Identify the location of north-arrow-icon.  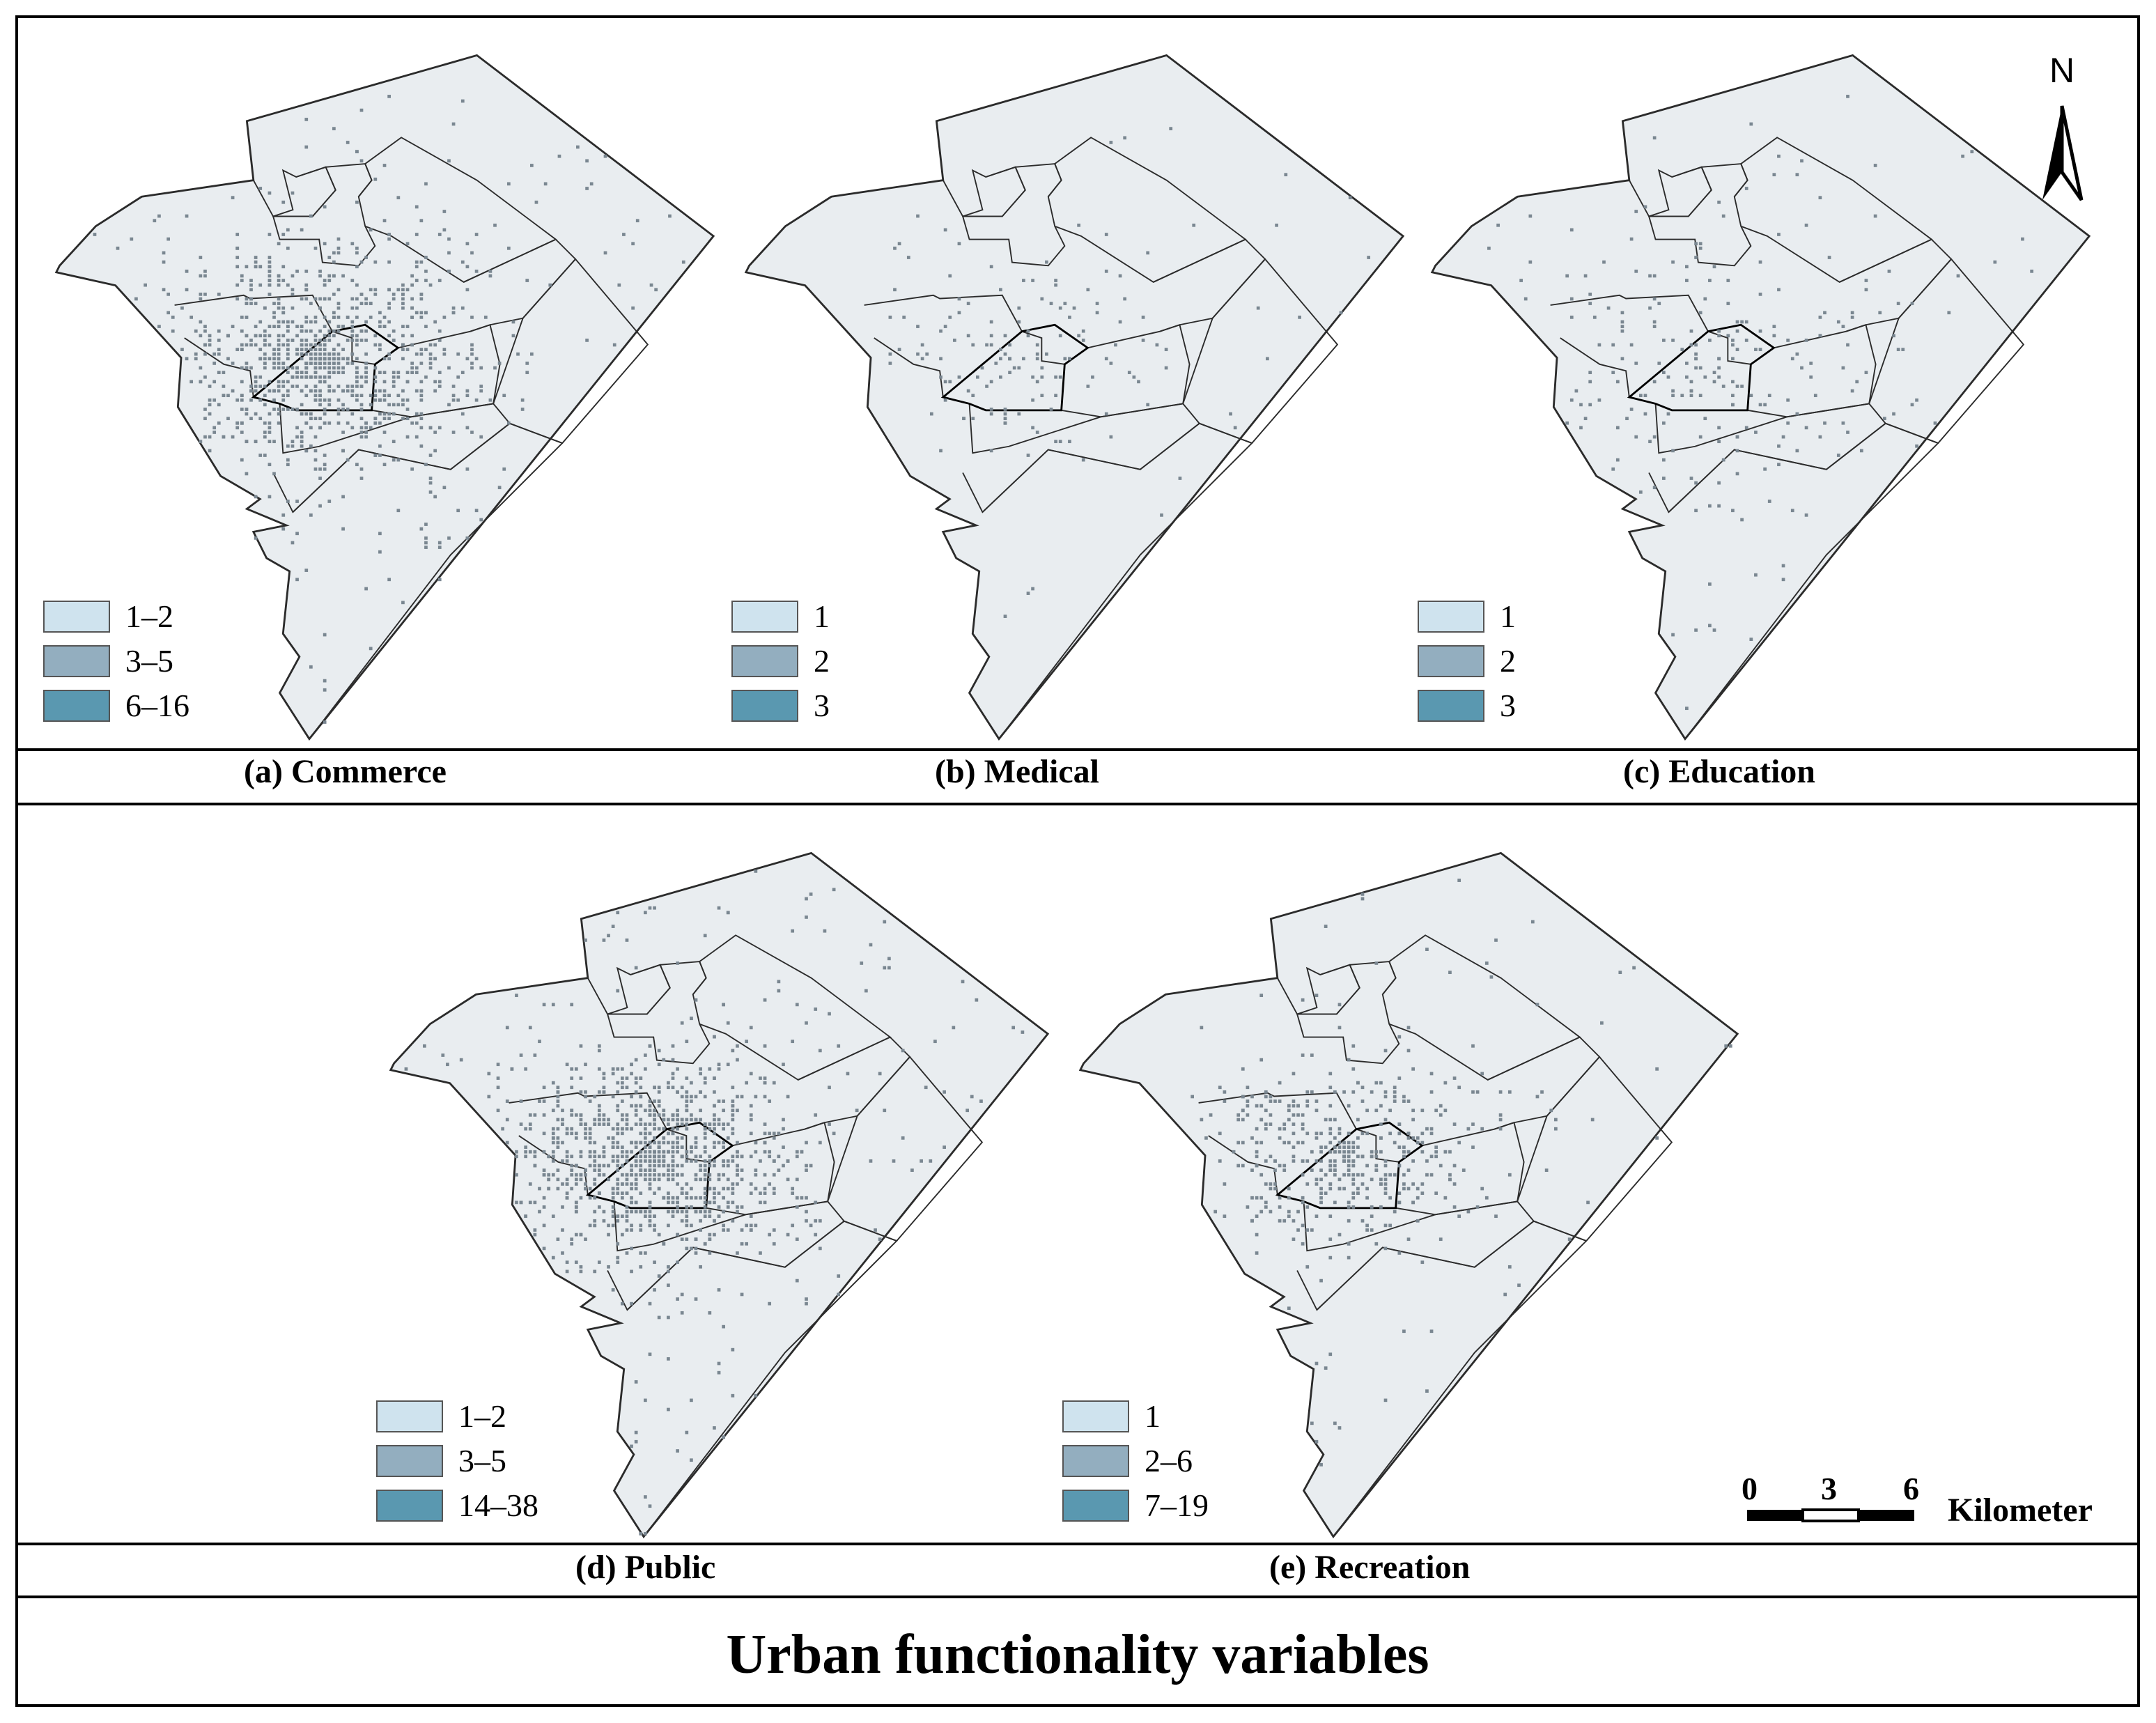
(2063, 153).